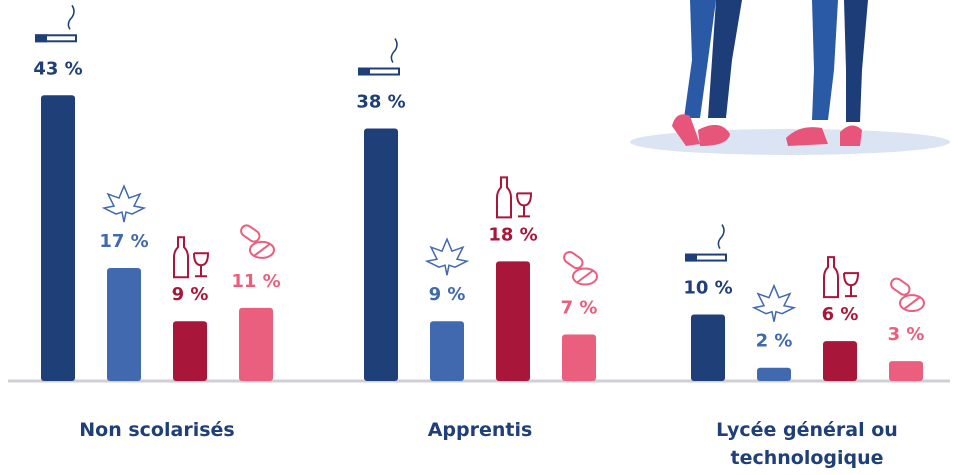 The image size is (958, 475). I want to click on value-label: 38 %, so click(380, 102).